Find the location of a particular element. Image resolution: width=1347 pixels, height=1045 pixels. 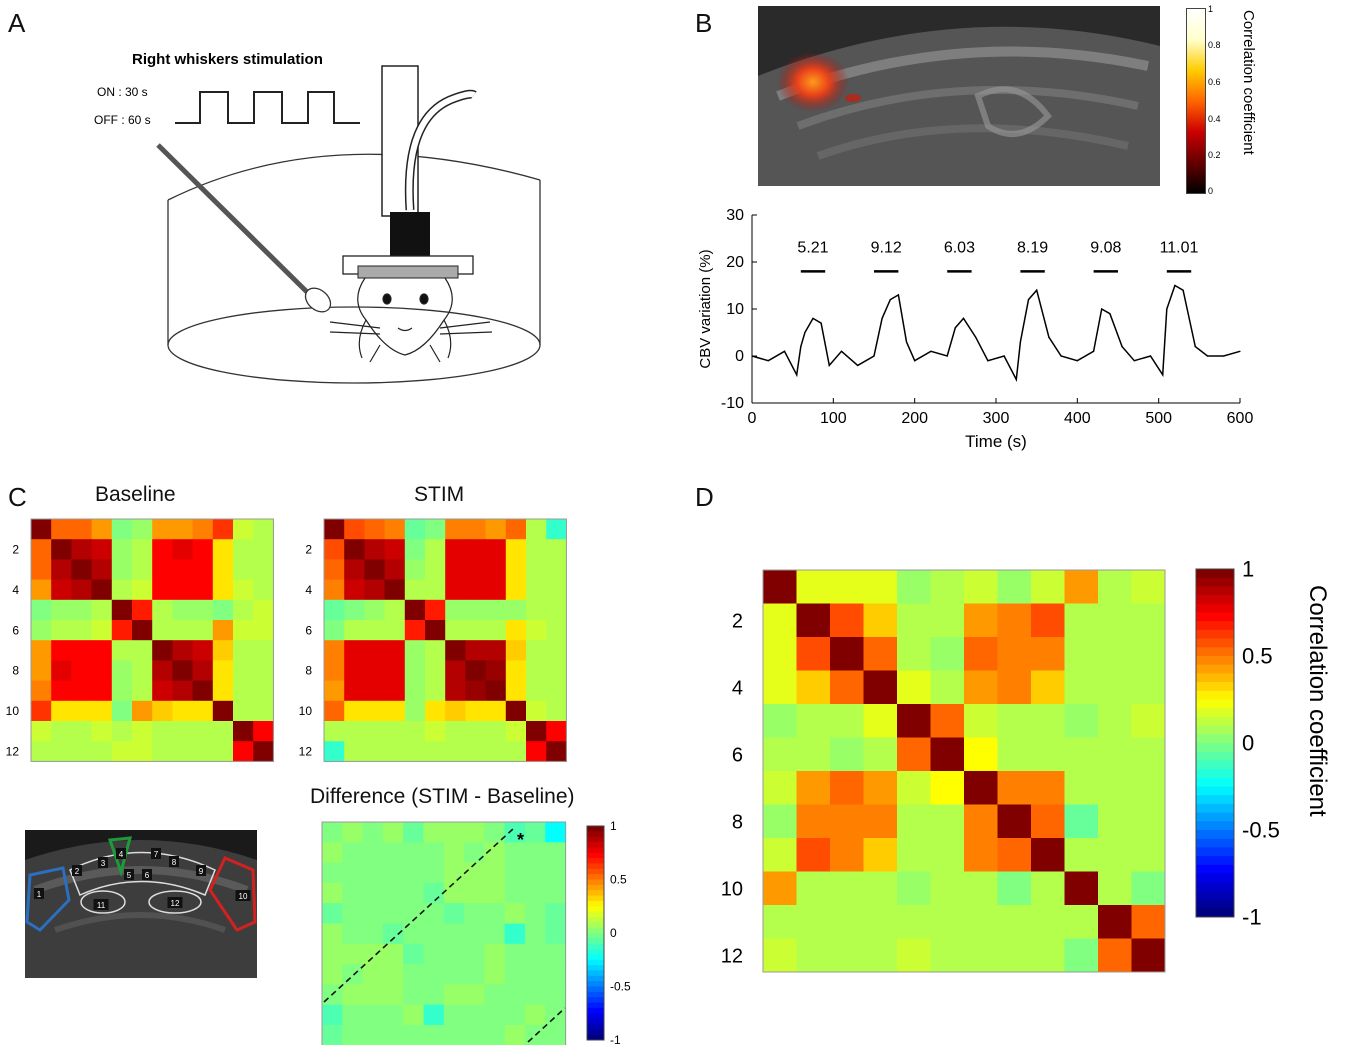

roi-label: 12 is located at coordinates (175, 903).